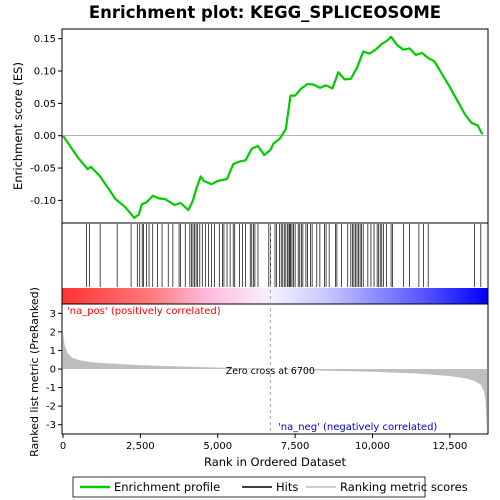  Describe the element at coordinates (404, 487) in the screenshot. I see `legend-label-metric: Ranking metric scores` at that location.